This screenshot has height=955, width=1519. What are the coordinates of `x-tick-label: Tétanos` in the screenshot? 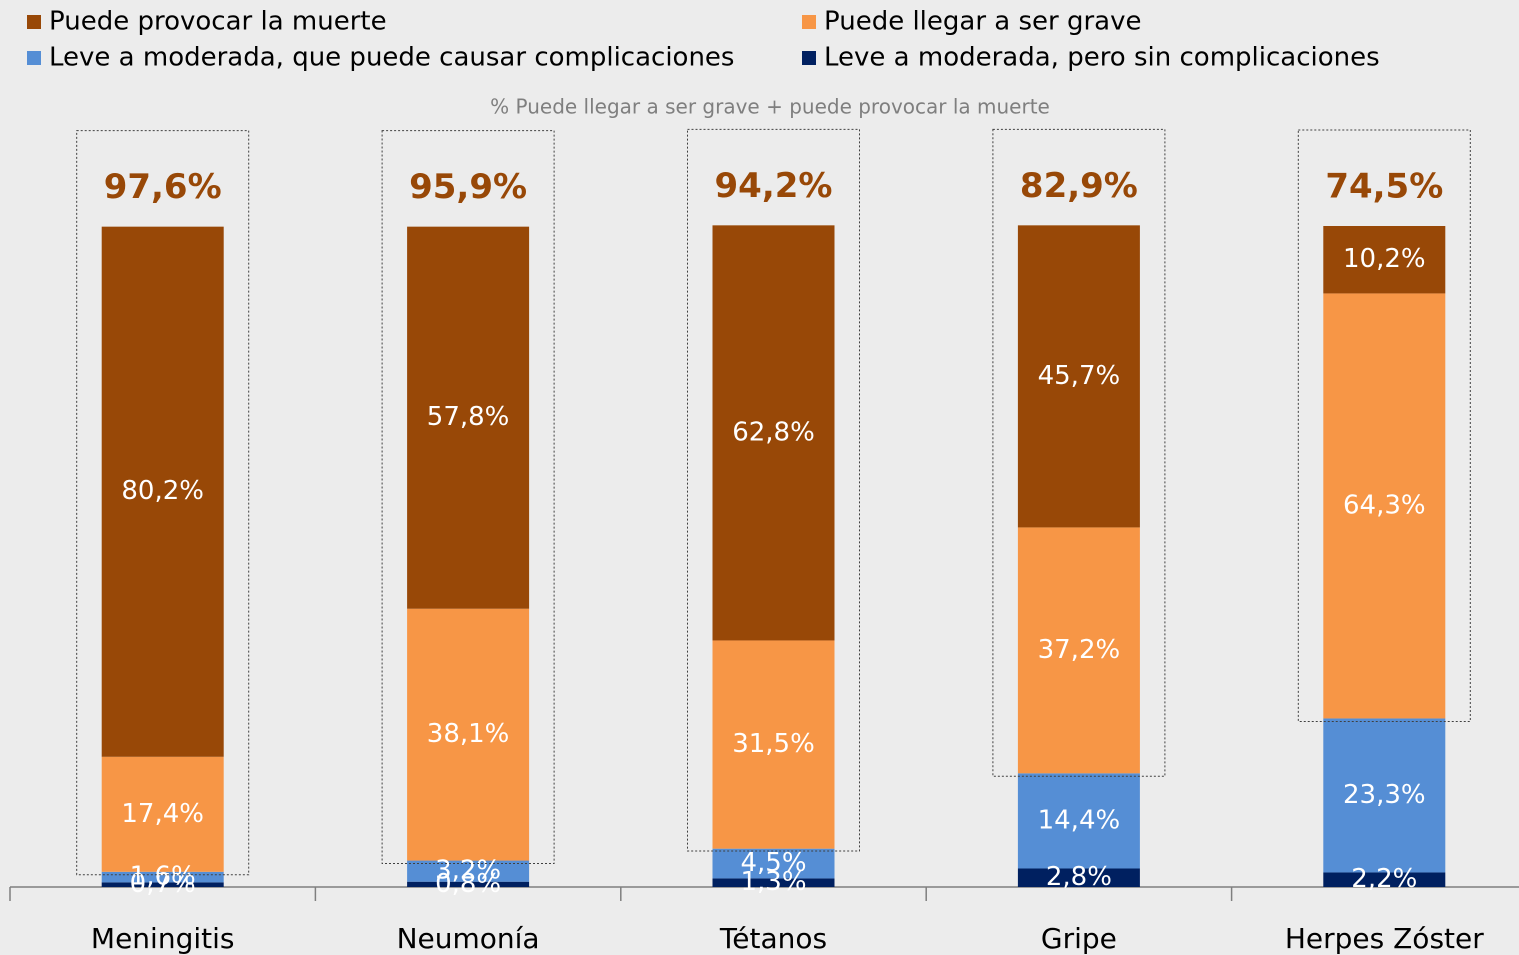 It's located at (773, 938).